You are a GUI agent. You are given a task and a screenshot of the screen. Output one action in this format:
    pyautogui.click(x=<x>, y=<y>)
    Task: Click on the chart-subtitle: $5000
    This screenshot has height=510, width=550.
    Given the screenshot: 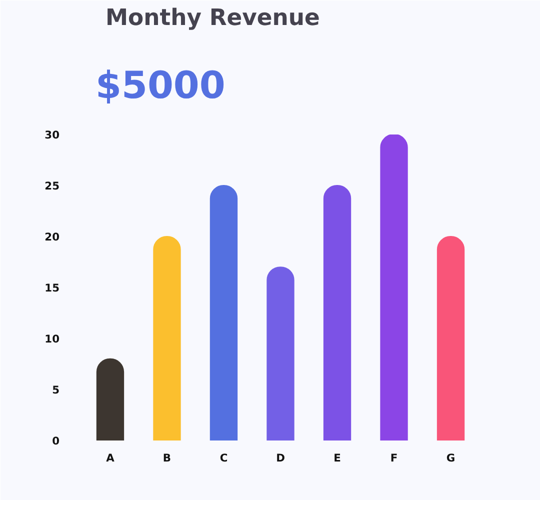 What is the action you would take?
    pyautogui.click(x=161, y=85)
    